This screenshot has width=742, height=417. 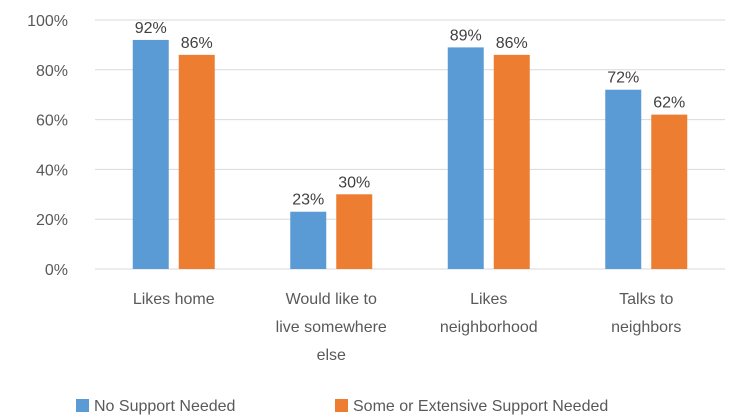 What do you see at coordinates (466, 35) in the screenshot?
I see `data-label: 89%` at bounding box center [466, 35].